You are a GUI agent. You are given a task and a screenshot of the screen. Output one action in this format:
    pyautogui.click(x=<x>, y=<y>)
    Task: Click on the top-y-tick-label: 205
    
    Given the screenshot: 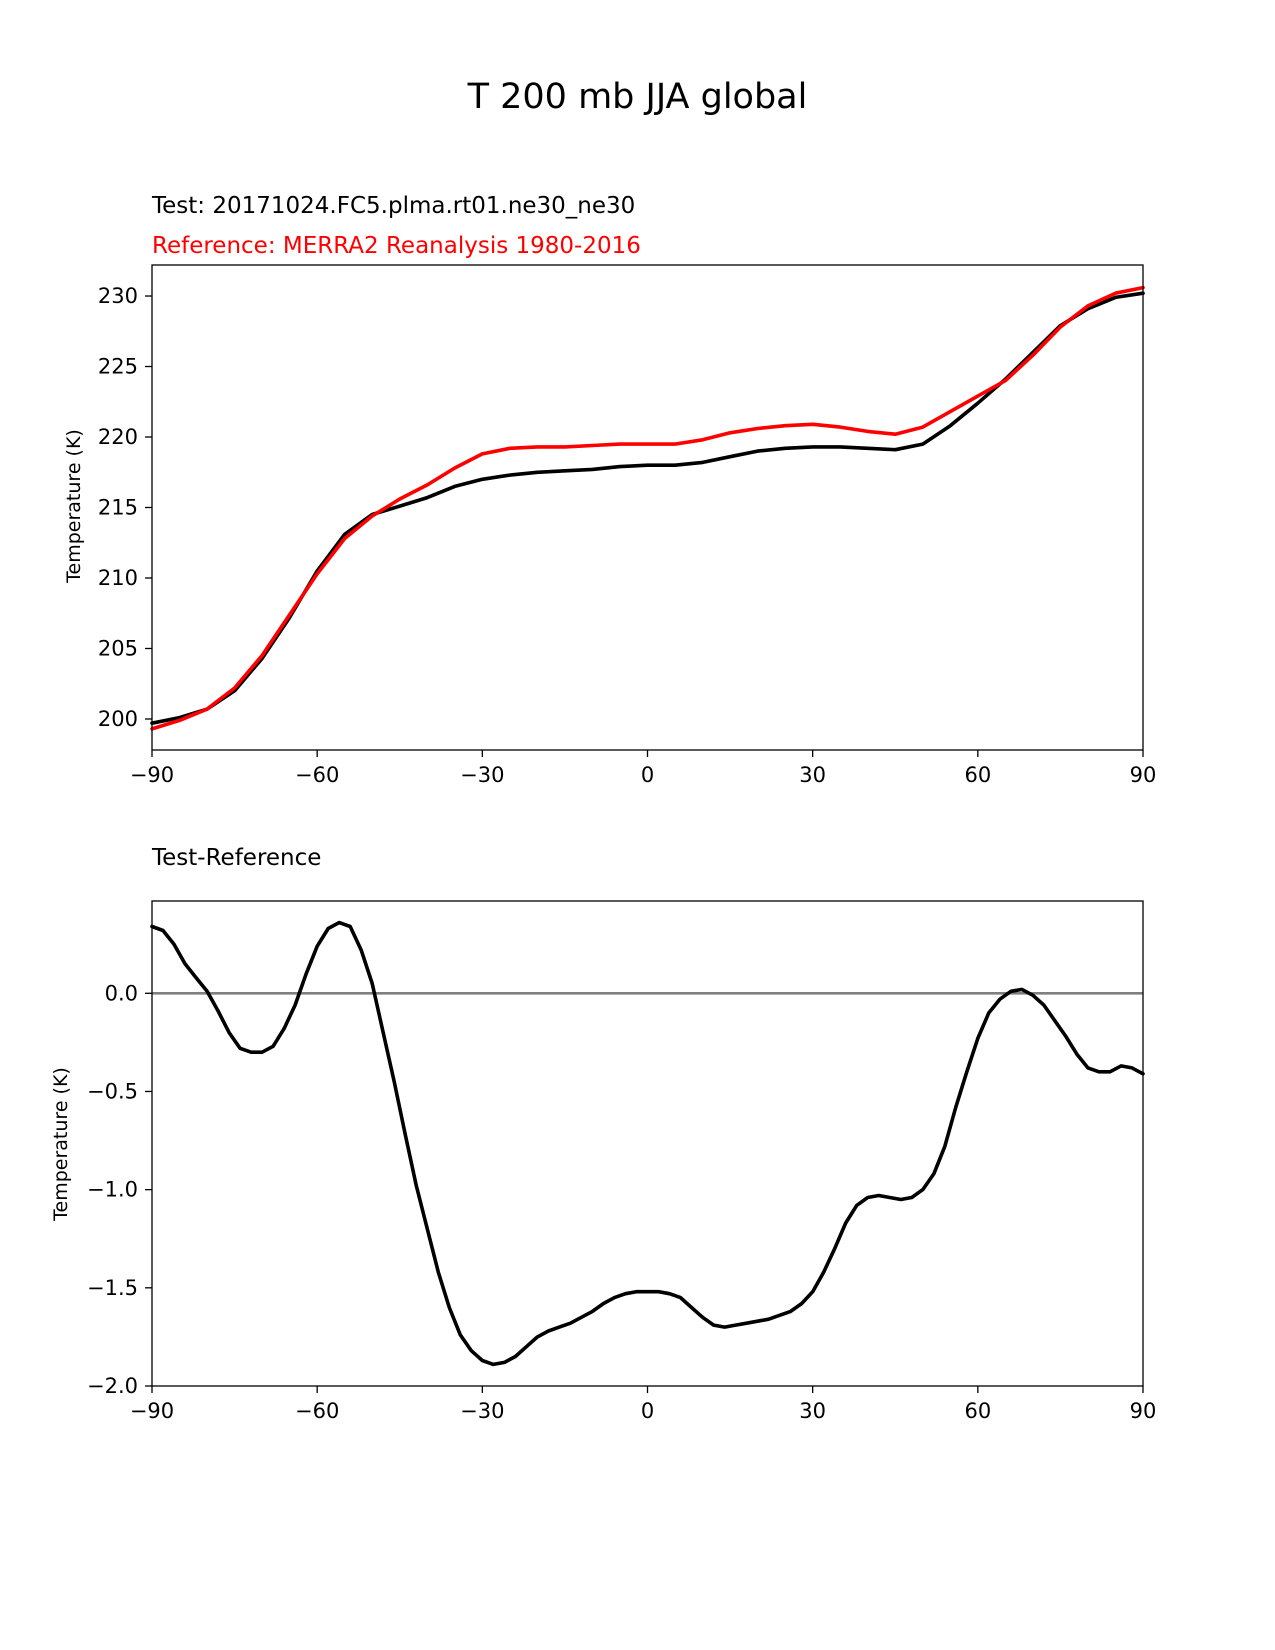 What is the action you would take?
    pyautogui.click(x=118, y=648)
    